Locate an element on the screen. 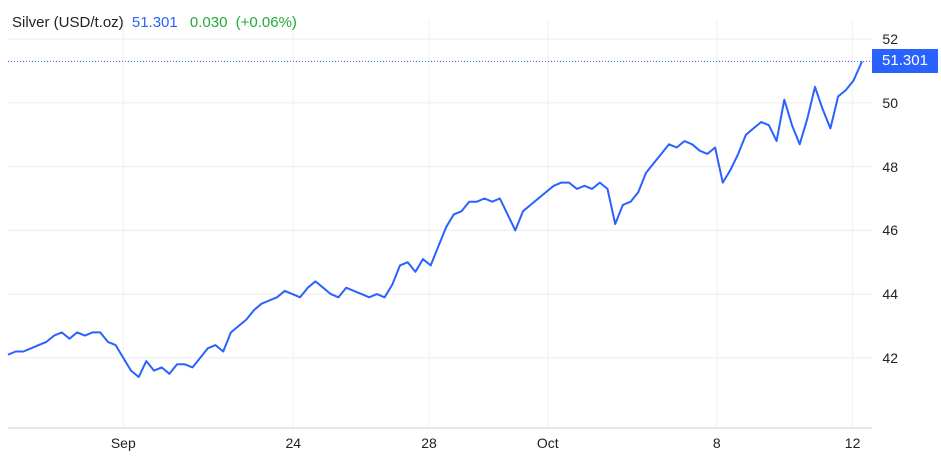 The height and width of the screenshot is (462, 941). y-tick-label: 44 is located at coordinates (890, 294).